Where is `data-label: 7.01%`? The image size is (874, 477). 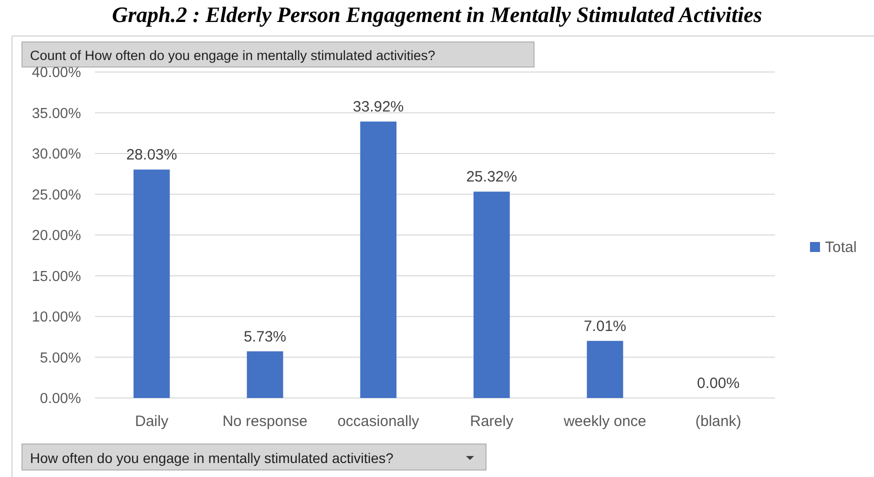 data-label: 7.01% is located at coordinates (605, 326).